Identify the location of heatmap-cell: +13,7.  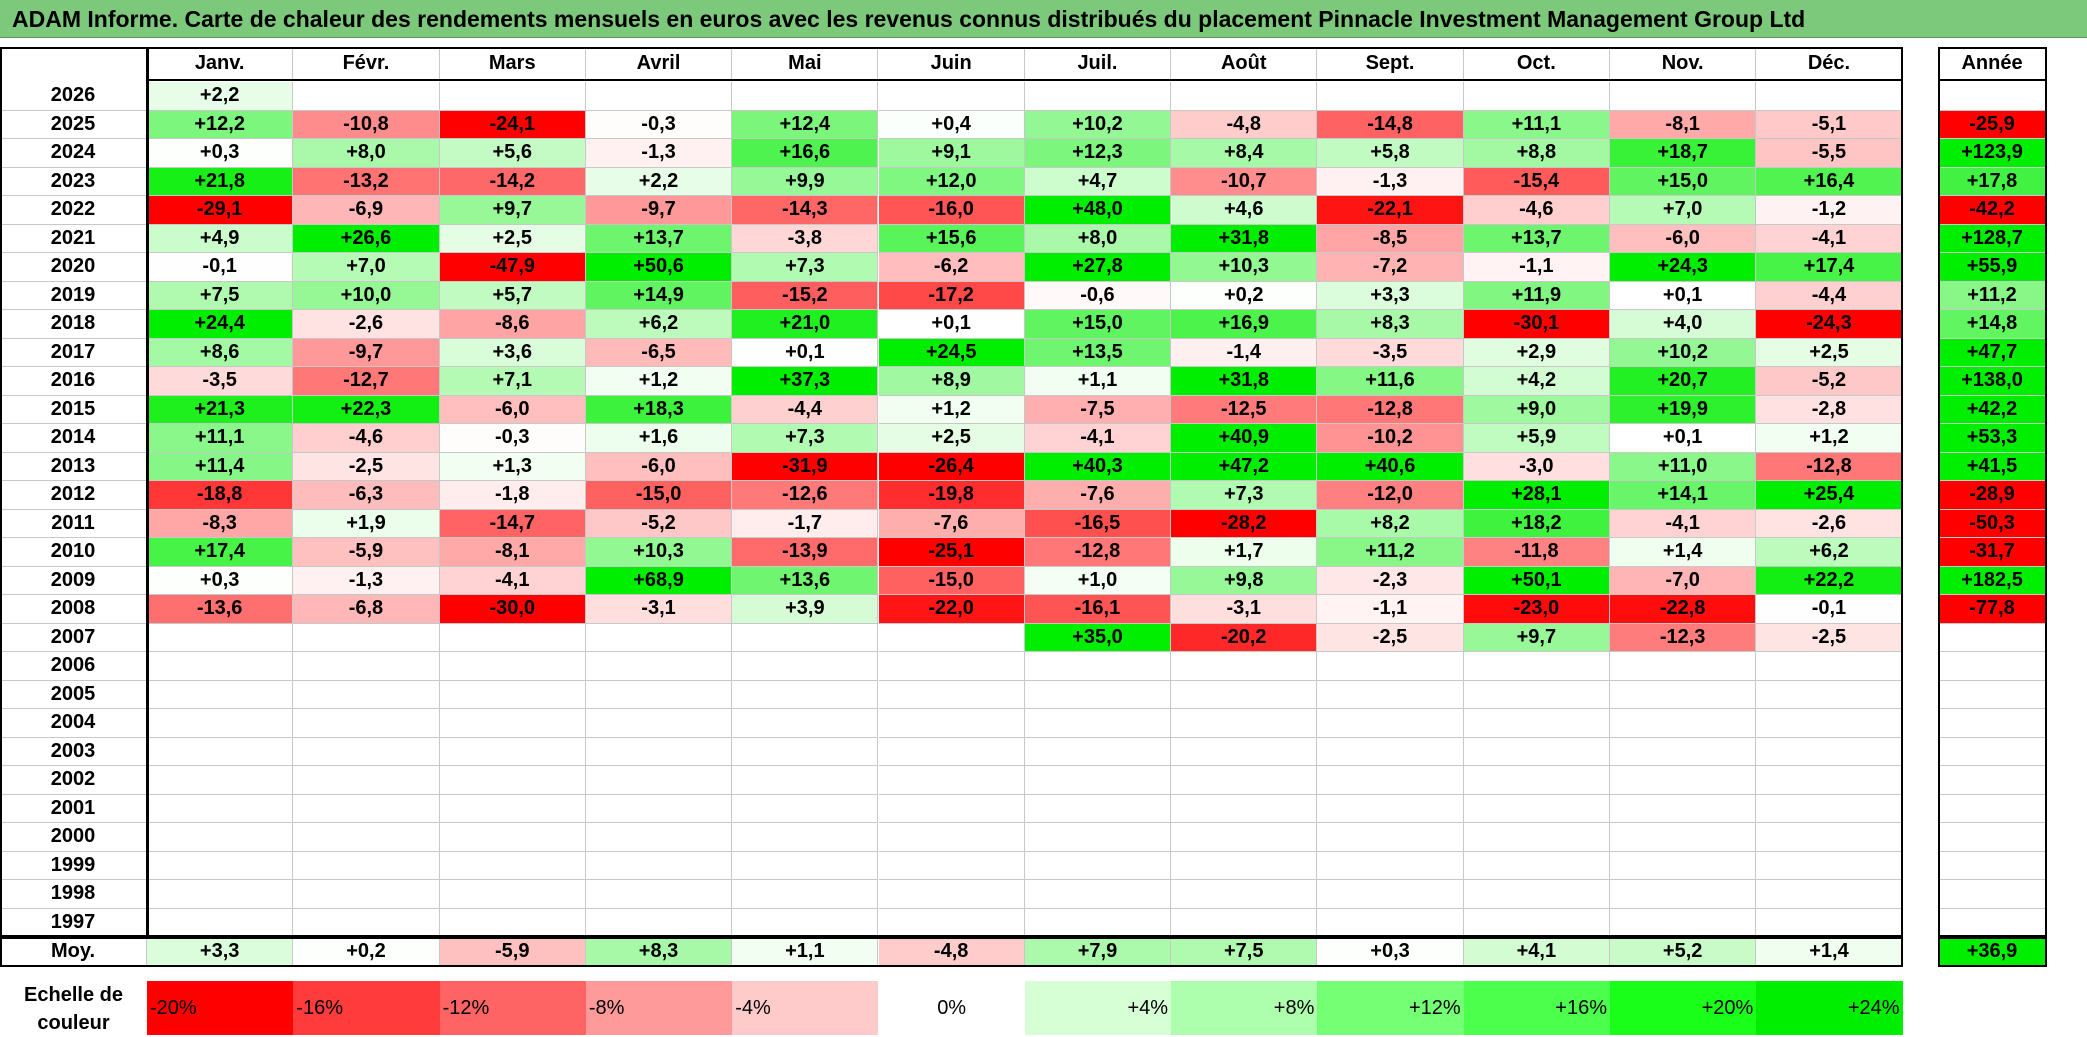
(1536, 238).